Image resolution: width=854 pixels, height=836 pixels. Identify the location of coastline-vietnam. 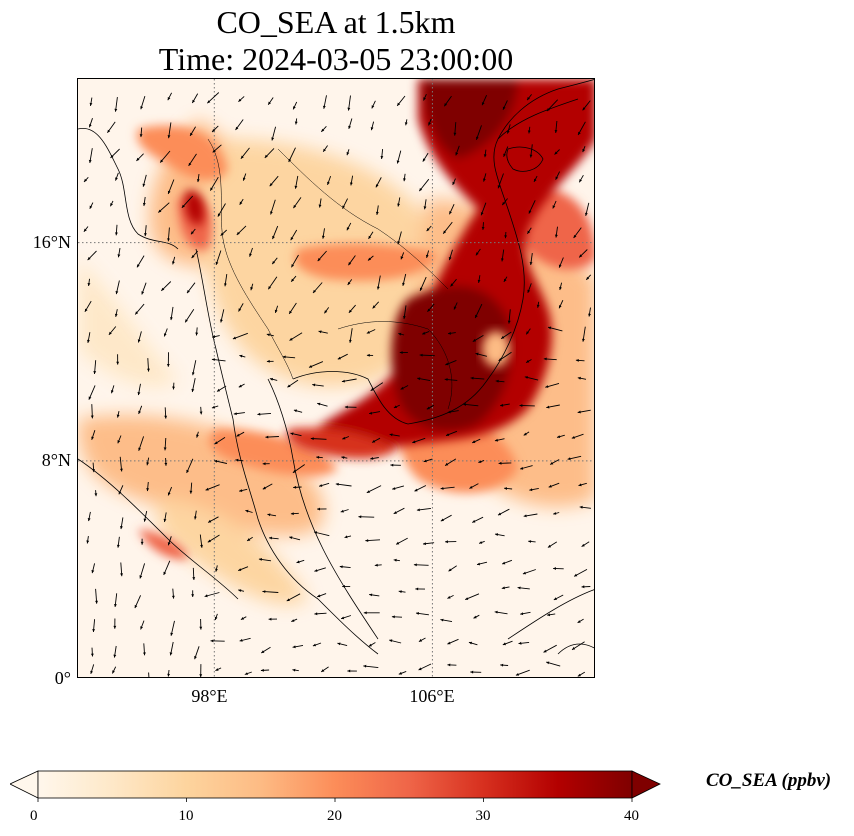
(500, 252).